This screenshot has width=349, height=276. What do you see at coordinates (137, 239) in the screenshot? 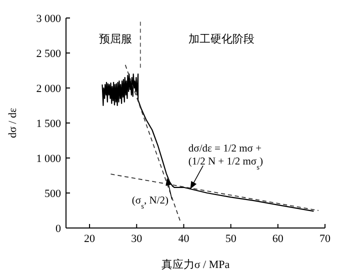
I see `x-tick-label: 30` at bounding box center [137, 239].